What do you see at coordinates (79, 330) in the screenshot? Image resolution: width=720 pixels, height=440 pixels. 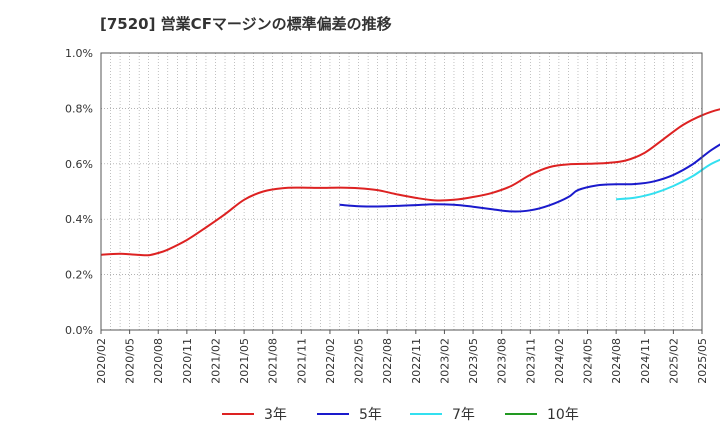 I see `y-tick-label: 0.0%` at bounding box center [79, 330].